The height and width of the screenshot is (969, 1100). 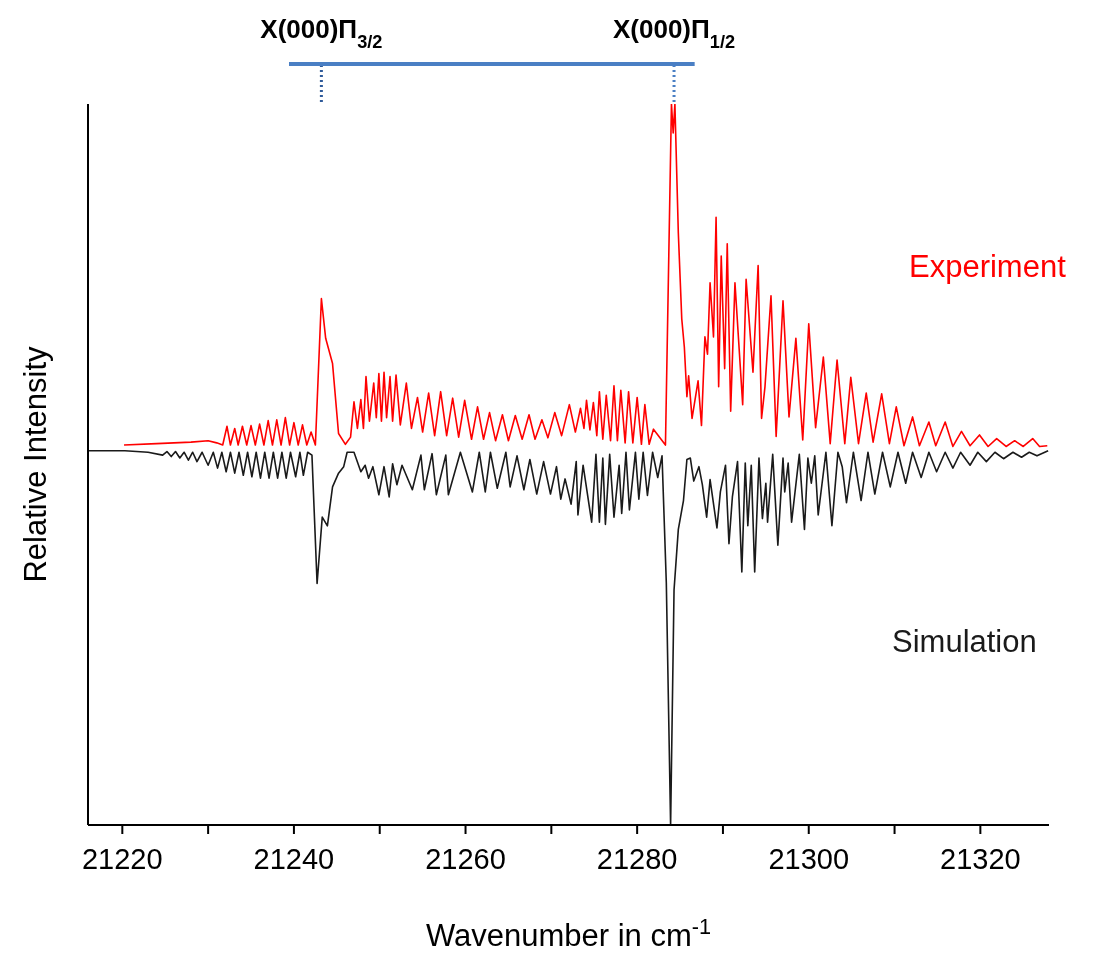 I want to click on x-tick-label: 21300, so click(x=809, y=858).